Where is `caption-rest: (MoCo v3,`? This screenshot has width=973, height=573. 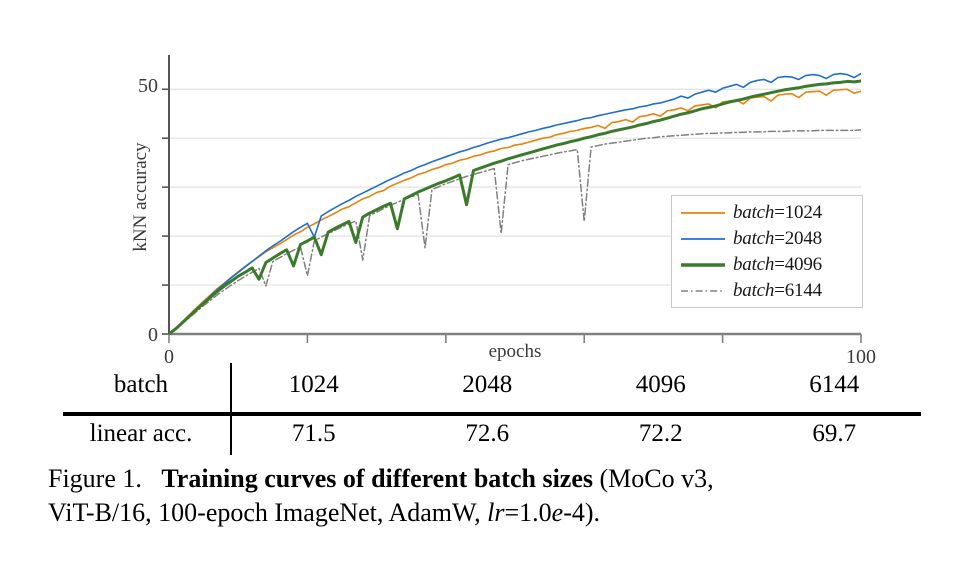 caption-rest: (MoCo v3, is located at coordinates (653, 478).